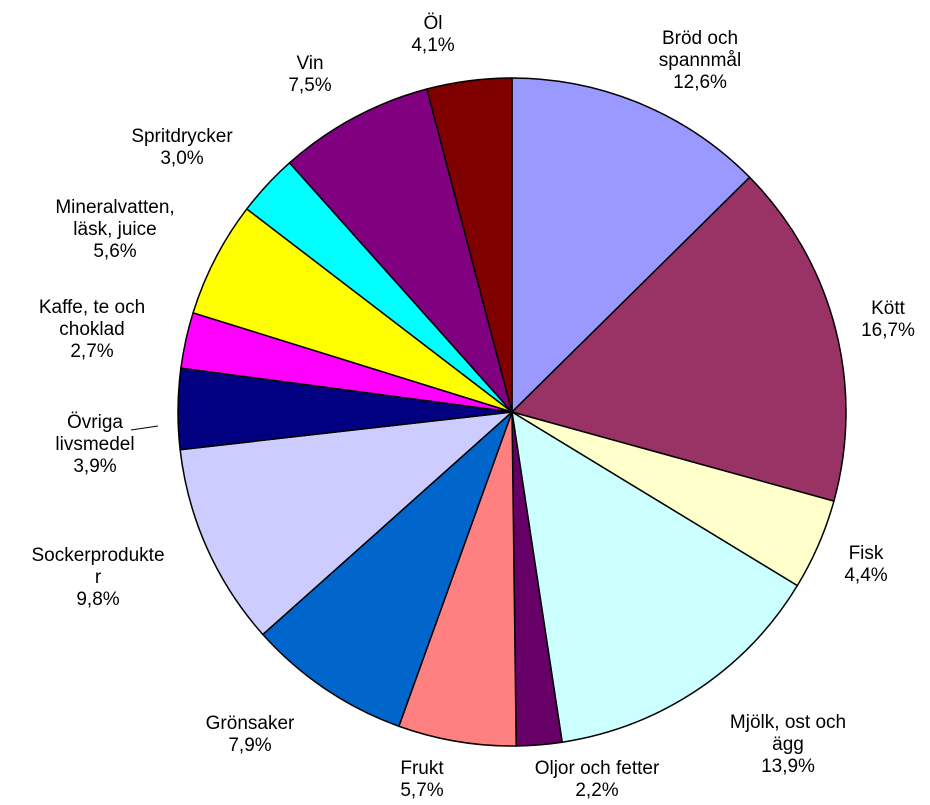 This screenshot has height=805, width=930. Describe the element at coordinates (98, 599) in the screenshot. I see `value-label: 9,8%` at that location.